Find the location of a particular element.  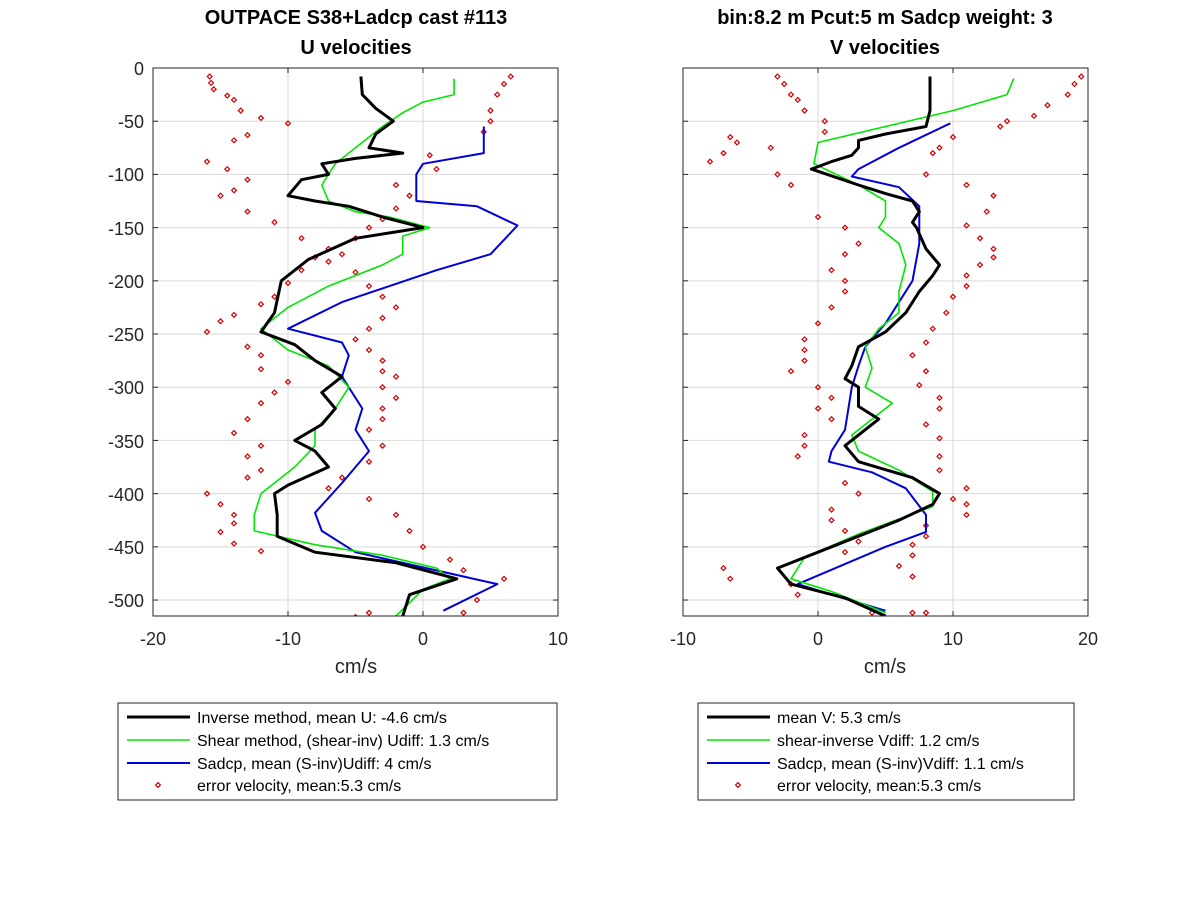

sadcp-velocity-line is located at coordinates (403, 369).